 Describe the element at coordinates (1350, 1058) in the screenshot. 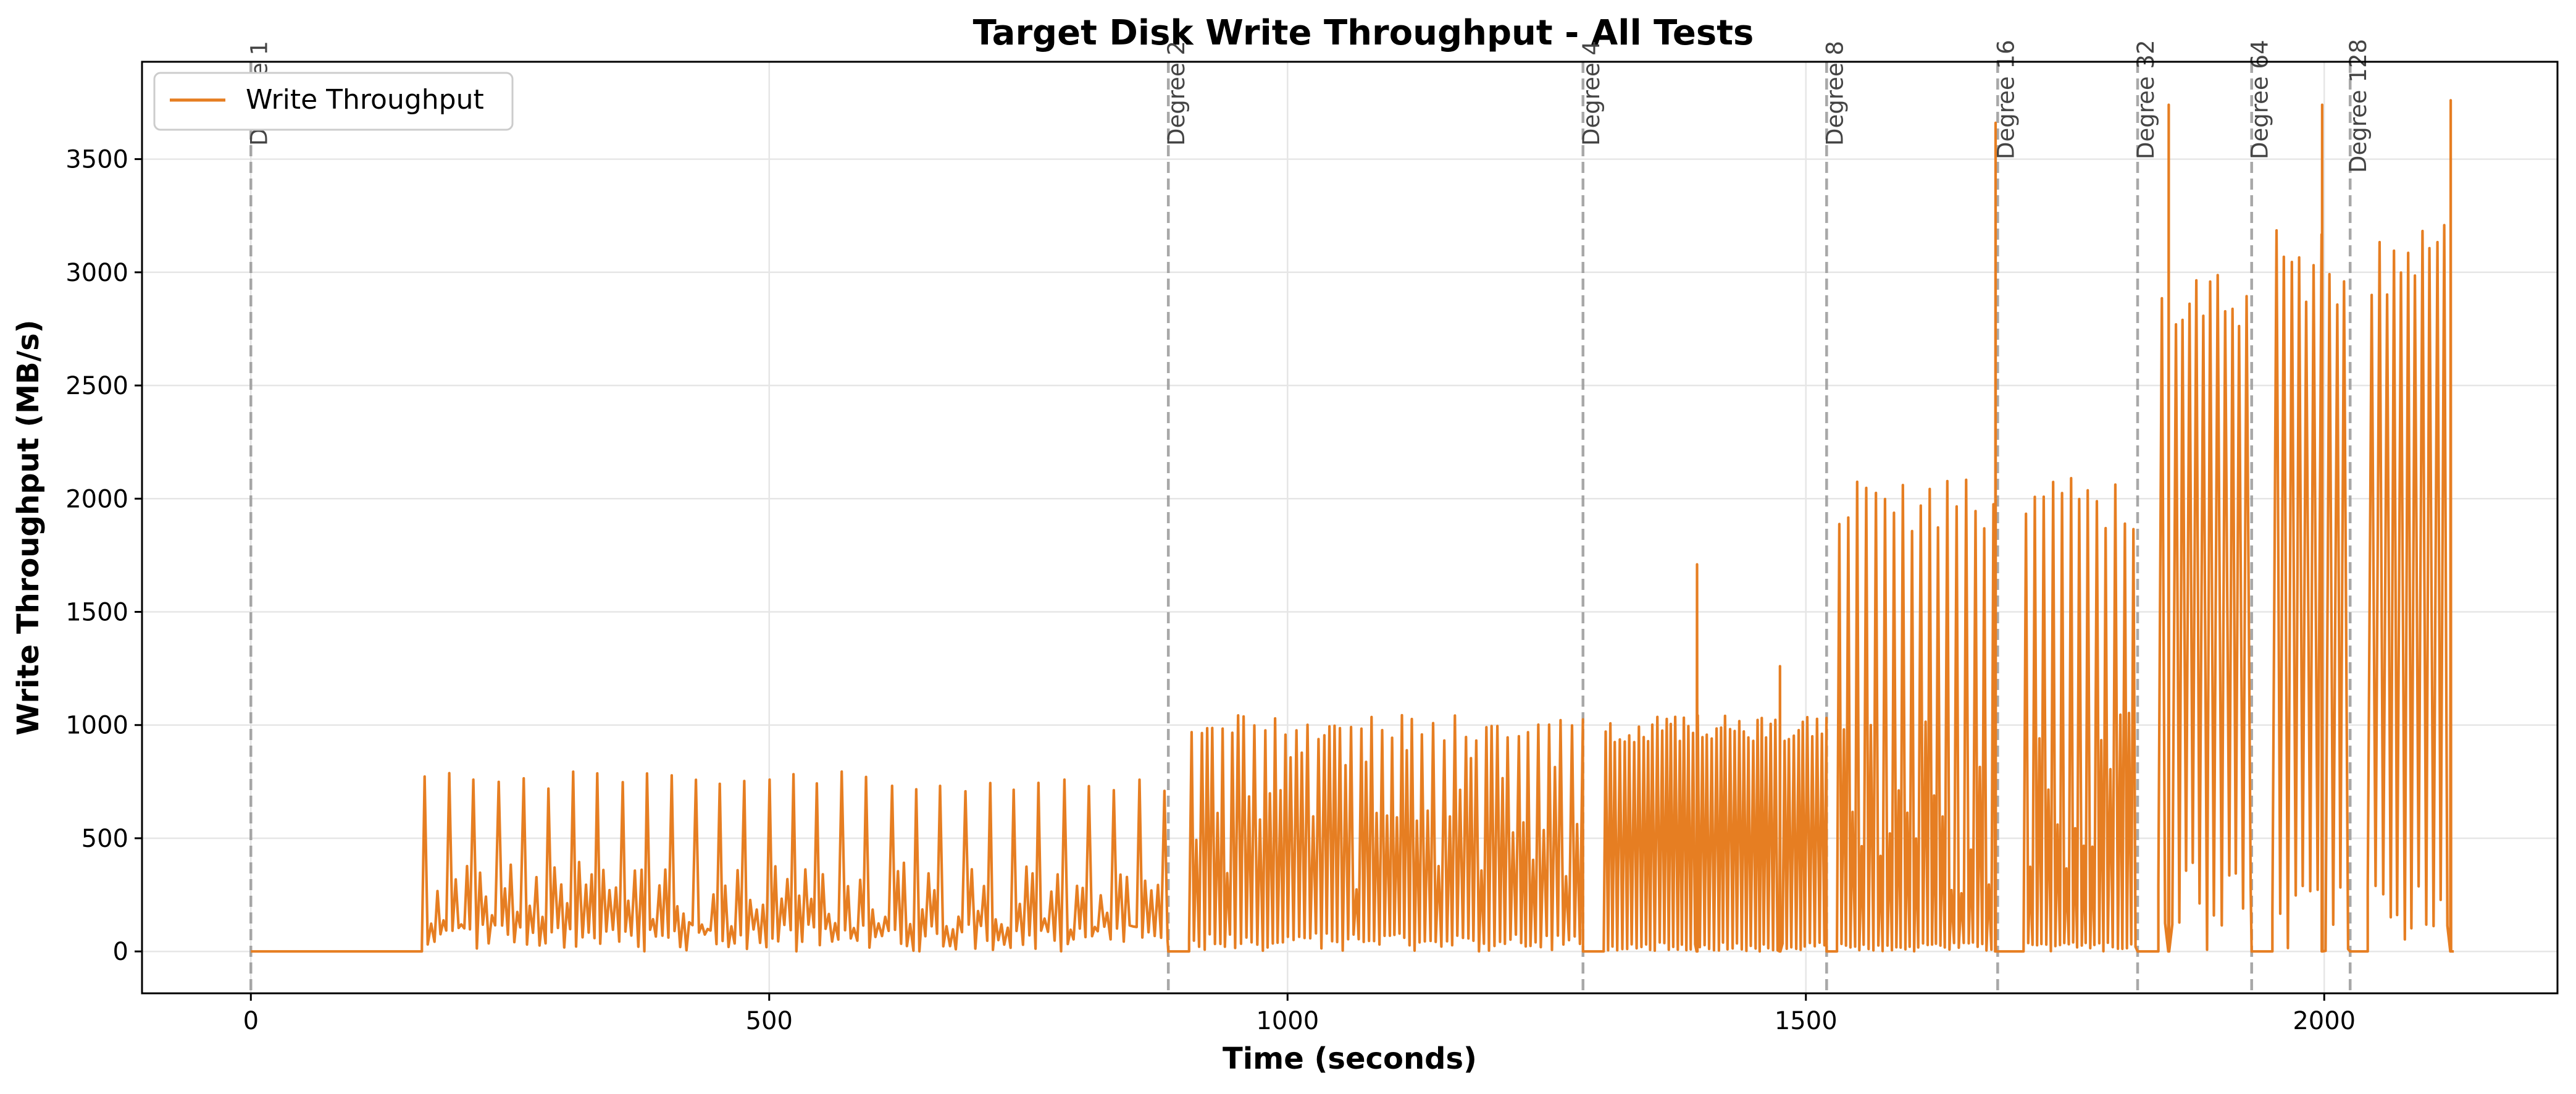

I see `x-axis-label: Time (seconds)` at that location.